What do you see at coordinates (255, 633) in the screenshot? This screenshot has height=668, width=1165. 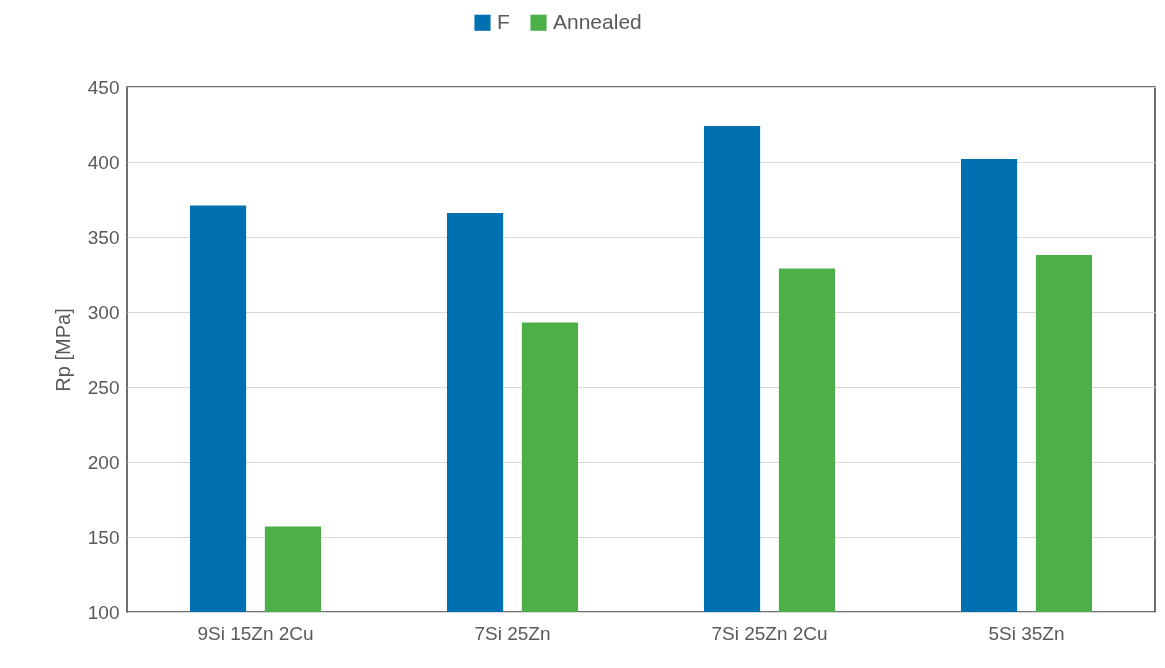 I see `x-tick-label: 9Si 15Zn 2Cu` at bounding box center [255, 633].